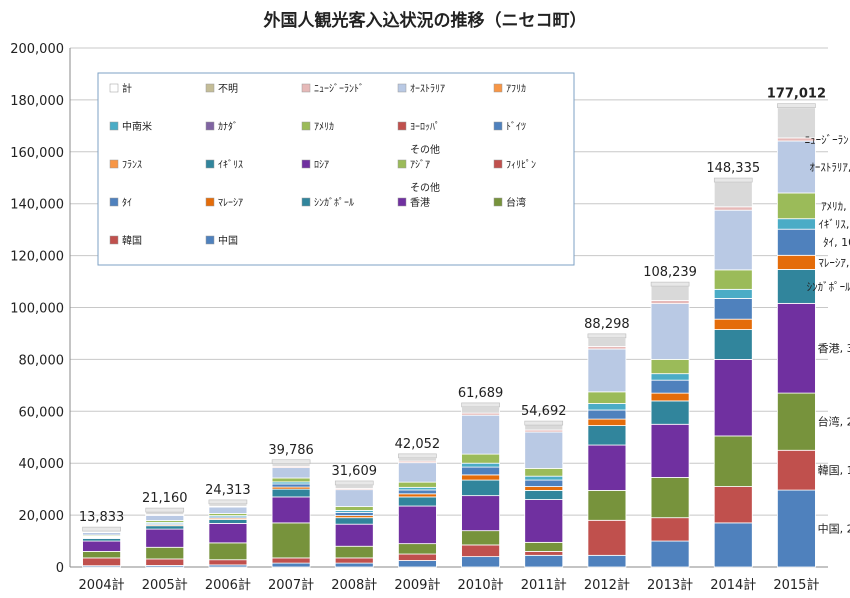  Describe the element at coordinates (544, 585) in the screenshot. I see `x-tick-label: 2011計` at that location.